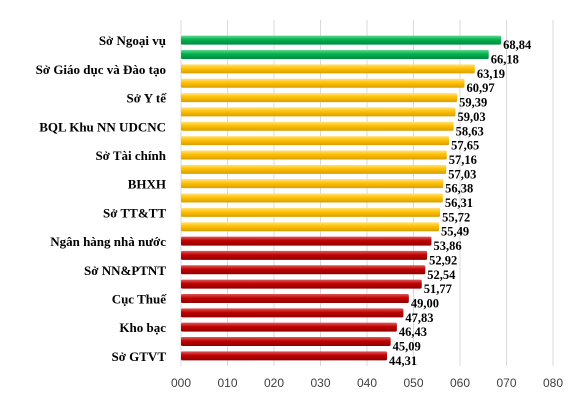  Describe the element at coordinates (274, 383) in the screenshot. I see `x-tick-label: 020` at that location.